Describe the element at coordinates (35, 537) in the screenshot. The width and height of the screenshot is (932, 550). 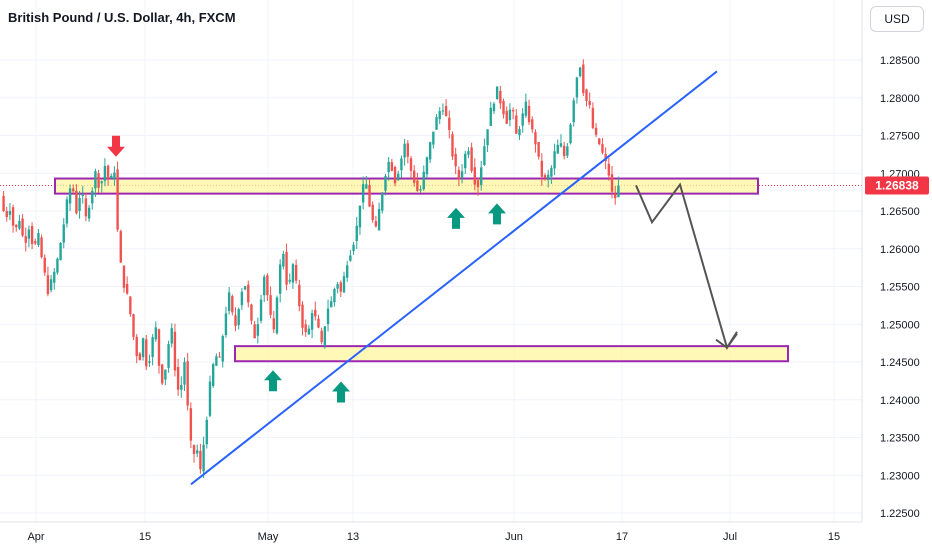
I see `x-tick-label: Apr` at that location.